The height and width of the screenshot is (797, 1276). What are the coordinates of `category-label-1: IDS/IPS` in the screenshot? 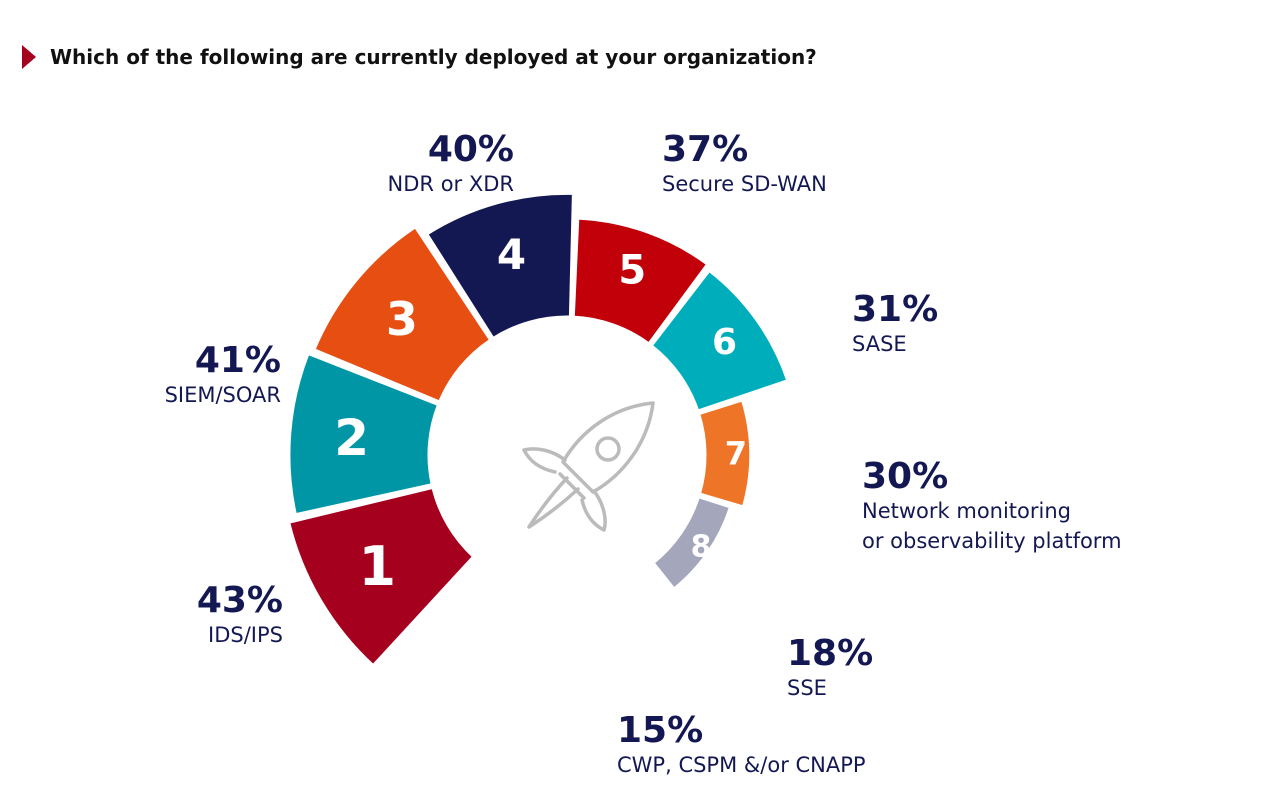 It's located at (245, 635).